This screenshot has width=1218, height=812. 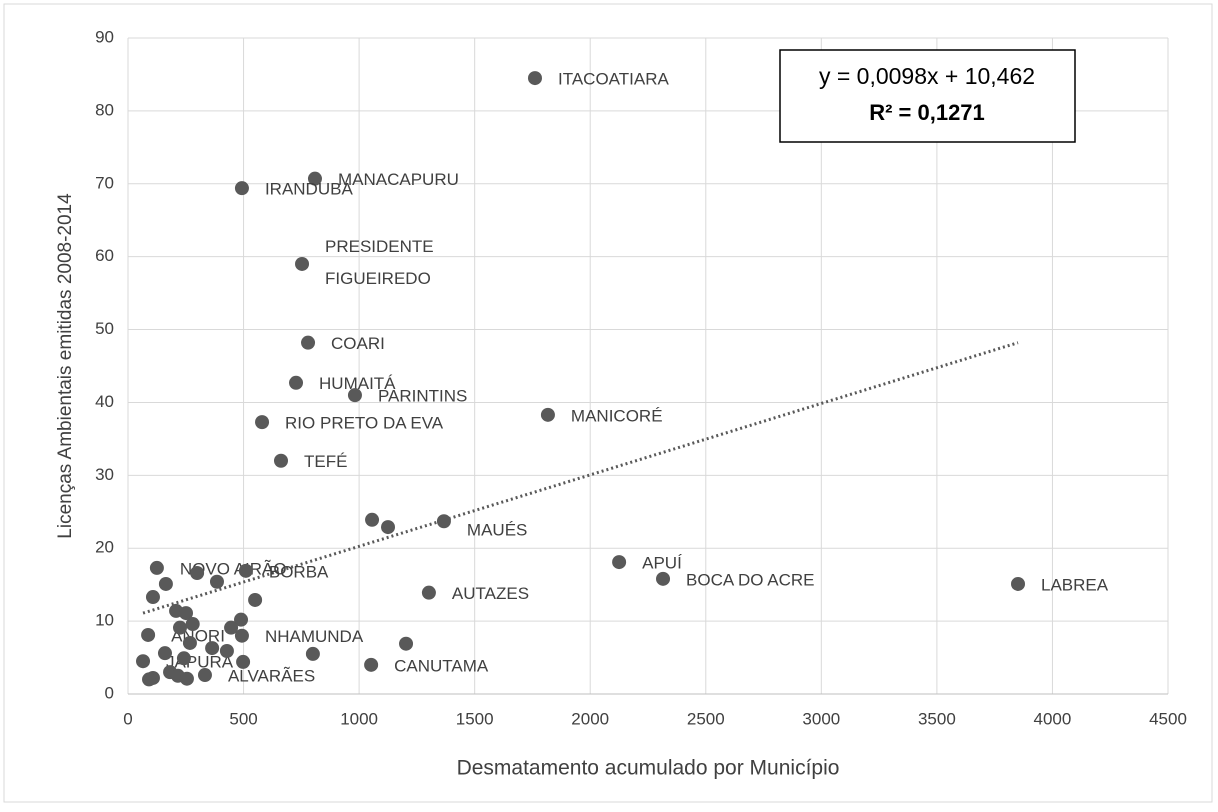 I want to click on x-axis-label: Desmatamento acumulado por Município, so click(x=648, y=768).